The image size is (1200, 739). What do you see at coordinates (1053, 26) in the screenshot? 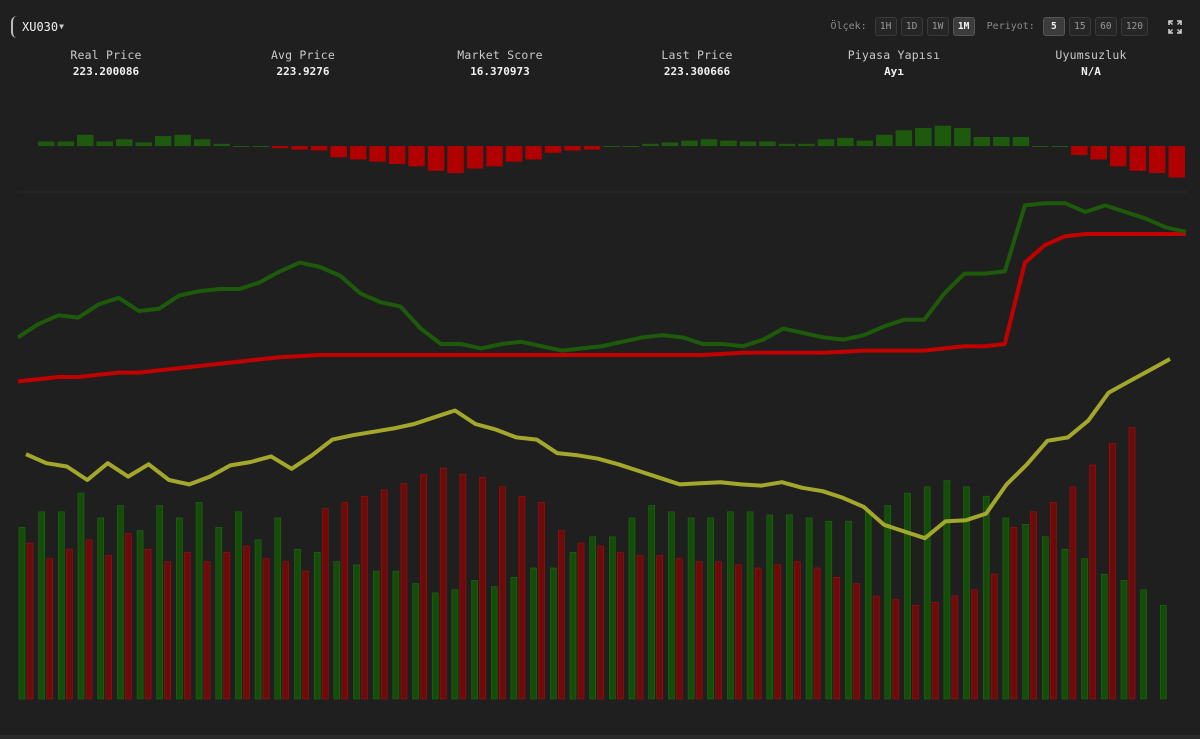
I see `period-button-5: 5` at bounding box center [1053, 26].